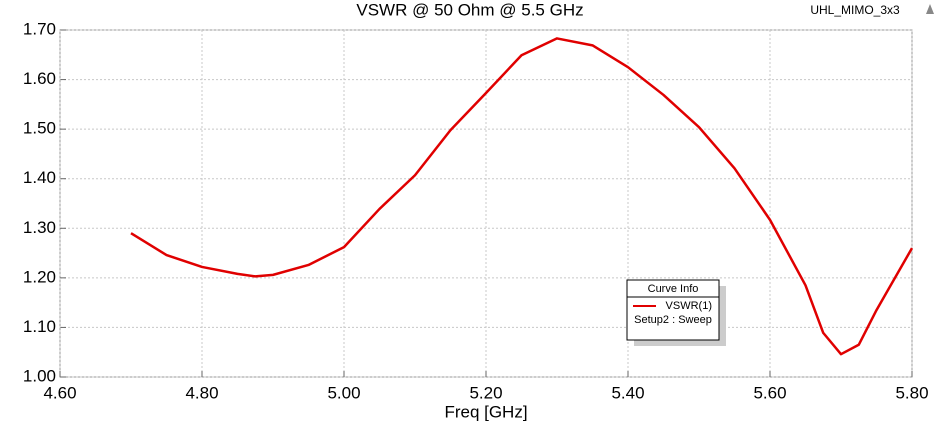 The height and width of the screenshot is (427, 941). I want to click on y-tick-label: 1.00, so click(39, 375).